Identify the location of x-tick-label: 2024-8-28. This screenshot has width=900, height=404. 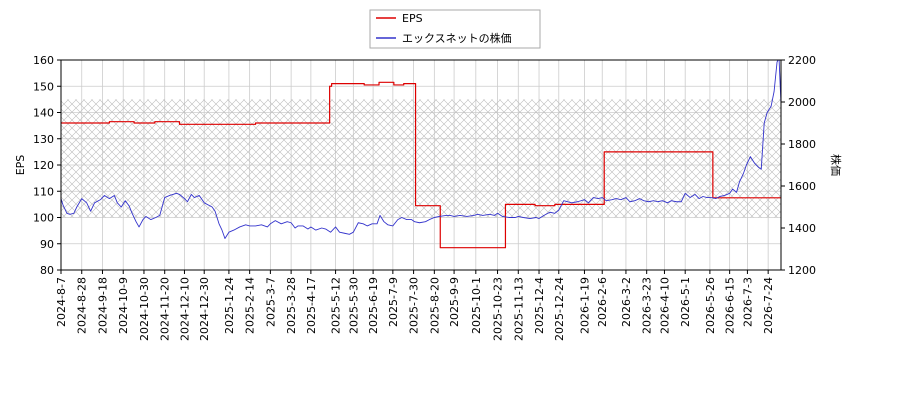
(82, 305).